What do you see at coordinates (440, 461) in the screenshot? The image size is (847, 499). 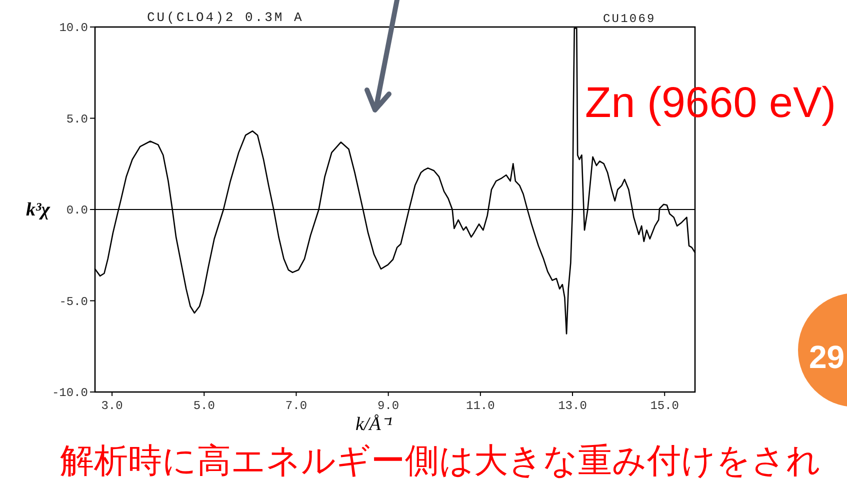 I see `annotation: 解析時に高エネルギー側は大きな重み付けをされ` at bounding box center [440, 461].